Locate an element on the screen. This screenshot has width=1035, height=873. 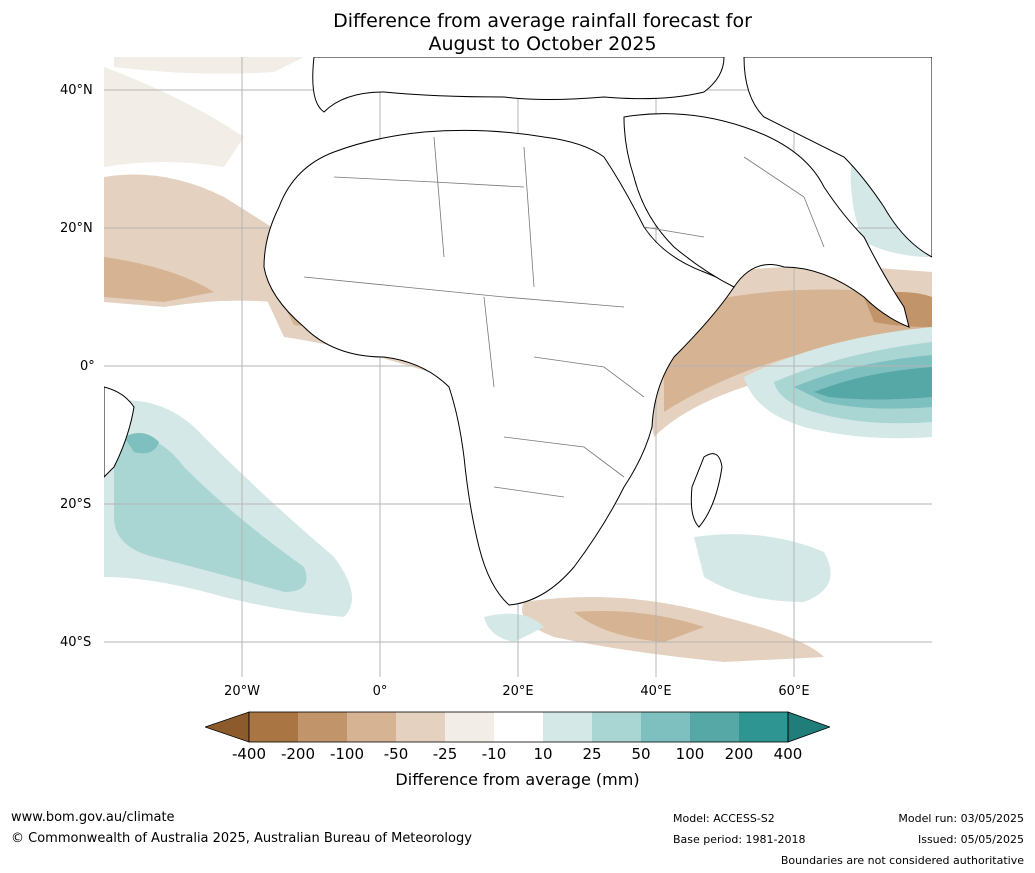
model-name: Model: ACCESS-S2 is located at coordinates (724, 818).